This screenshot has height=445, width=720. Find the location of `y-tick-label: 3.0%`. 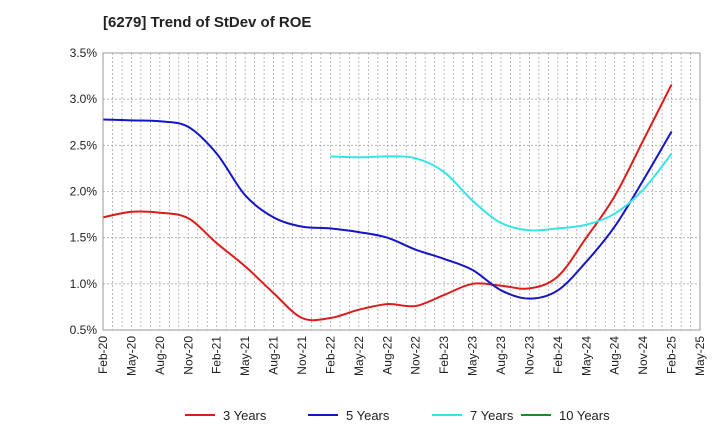

y-tick-label: 3.0% is located at coordinates (84, 99).